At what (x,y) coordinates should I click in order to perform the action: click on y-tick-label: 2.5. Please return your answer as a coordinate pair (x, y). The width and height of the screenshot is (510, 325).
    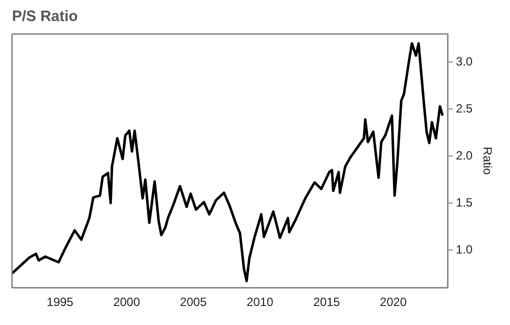
    Looking at the image, I should click on (464, 108).